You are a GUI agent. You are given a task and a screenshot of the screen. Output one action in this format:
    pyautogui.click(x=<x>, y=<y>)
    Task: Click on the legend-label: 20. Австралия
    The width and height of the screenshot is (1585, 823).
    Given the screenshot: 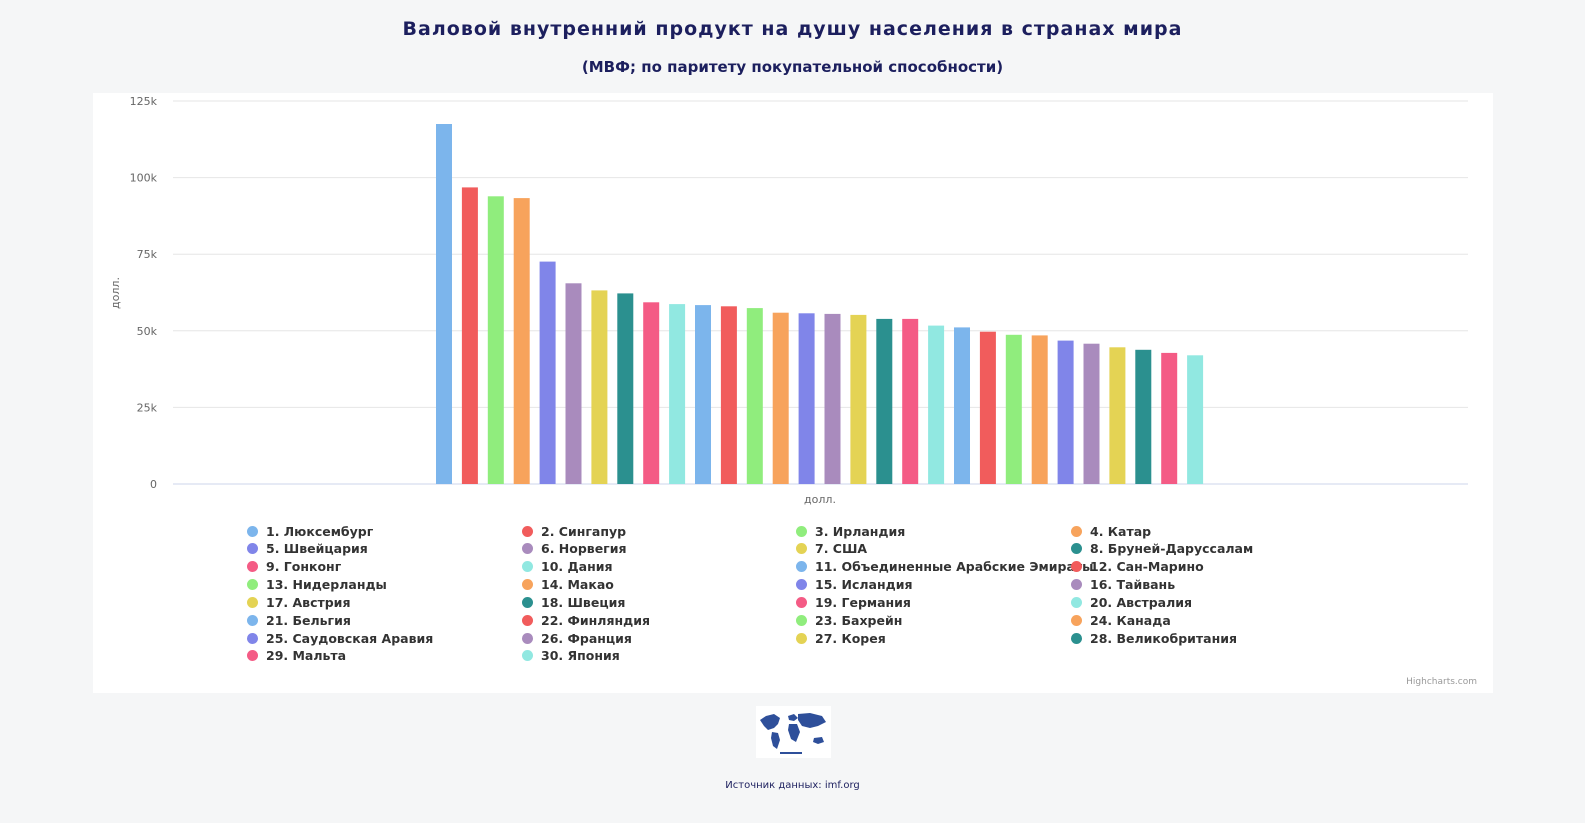 What is the action you would take?
    pyautogui.click(x=1141, y=602)
    